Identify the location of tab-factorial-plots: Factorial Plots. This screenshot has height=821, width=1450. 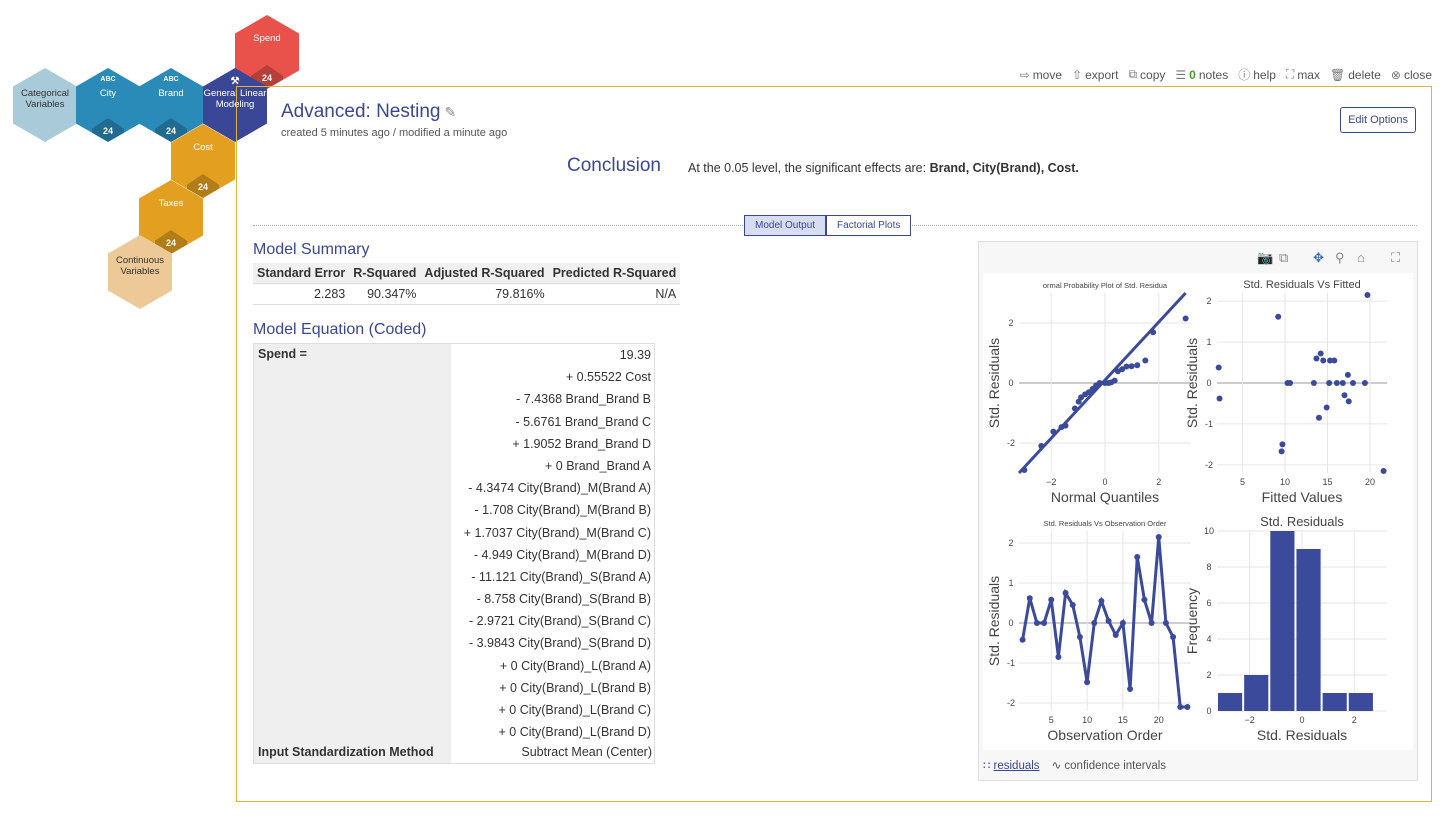
(869, 225).